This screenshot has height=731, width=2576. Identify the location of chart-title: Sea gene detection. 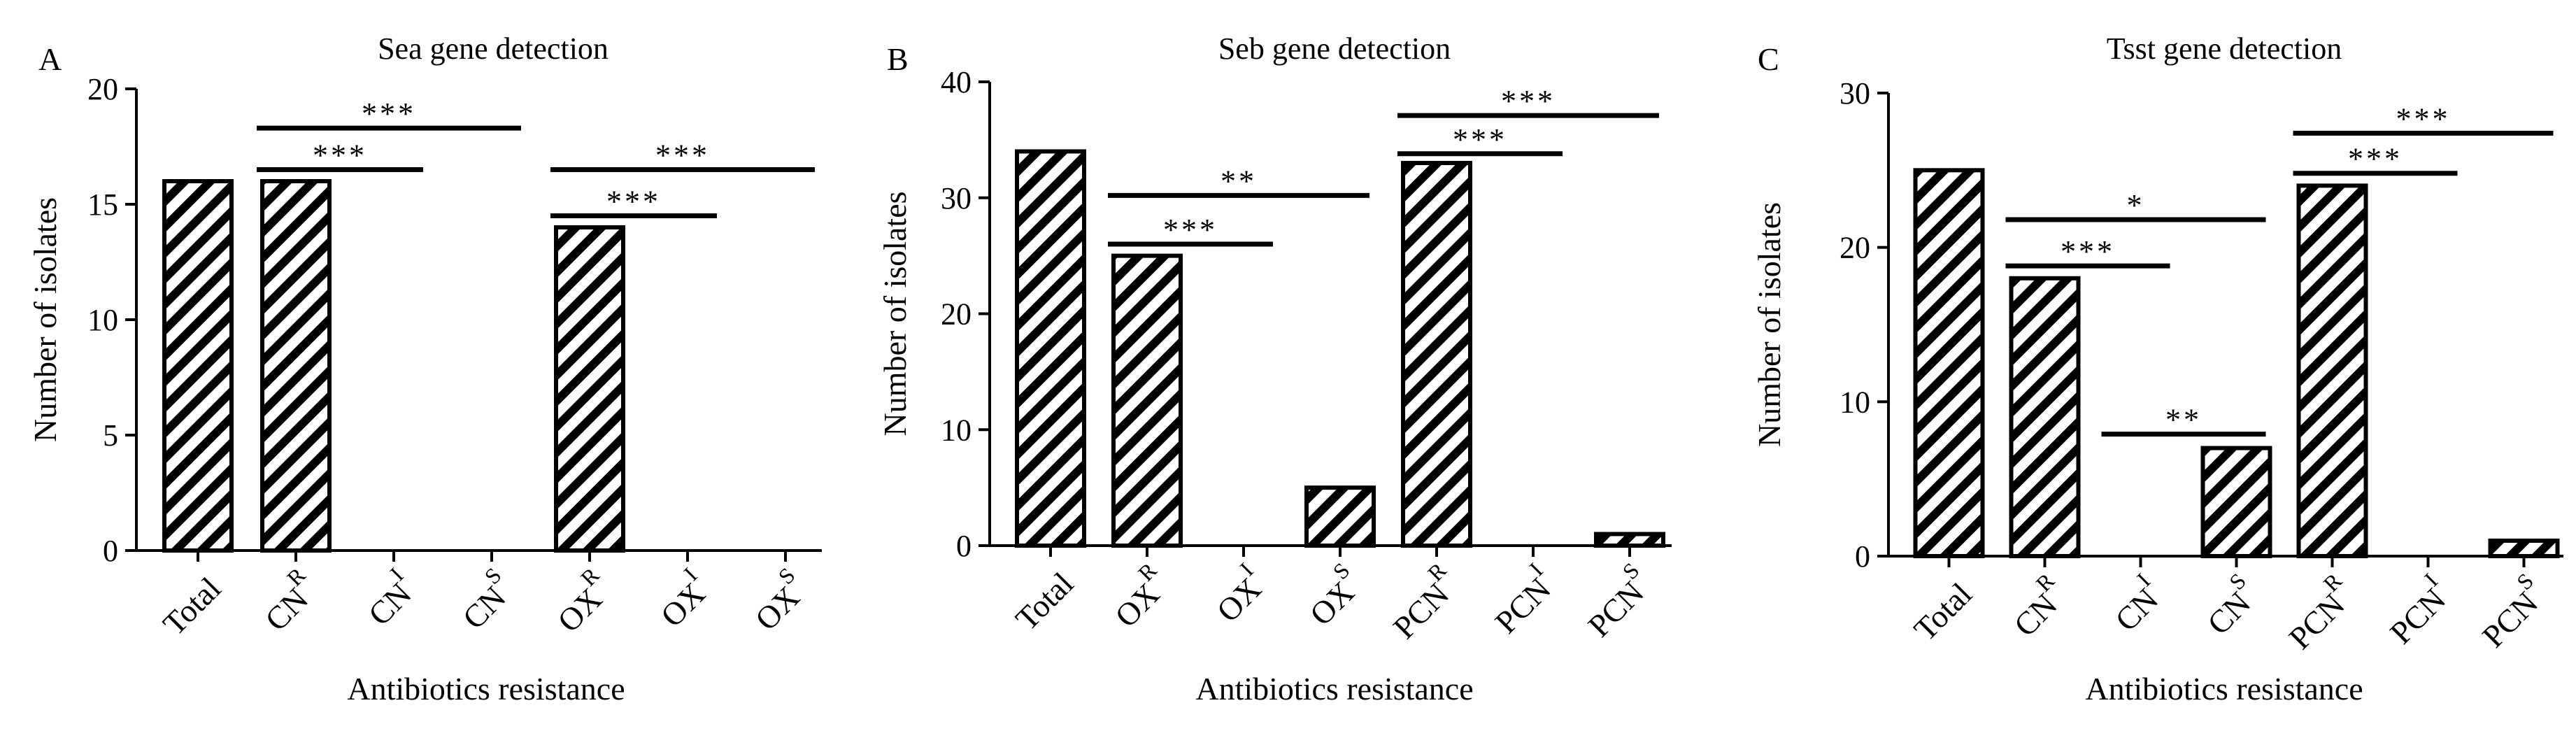
(493, 48).